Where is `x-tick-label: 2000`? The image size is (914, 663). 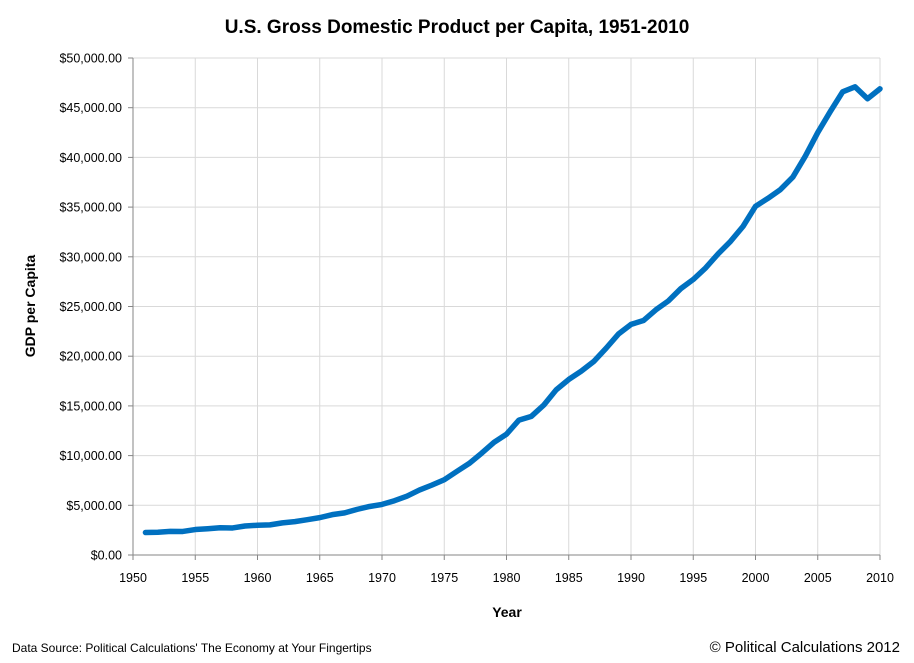
x-tick-label: 2000 is located at coordinates (756, 578).